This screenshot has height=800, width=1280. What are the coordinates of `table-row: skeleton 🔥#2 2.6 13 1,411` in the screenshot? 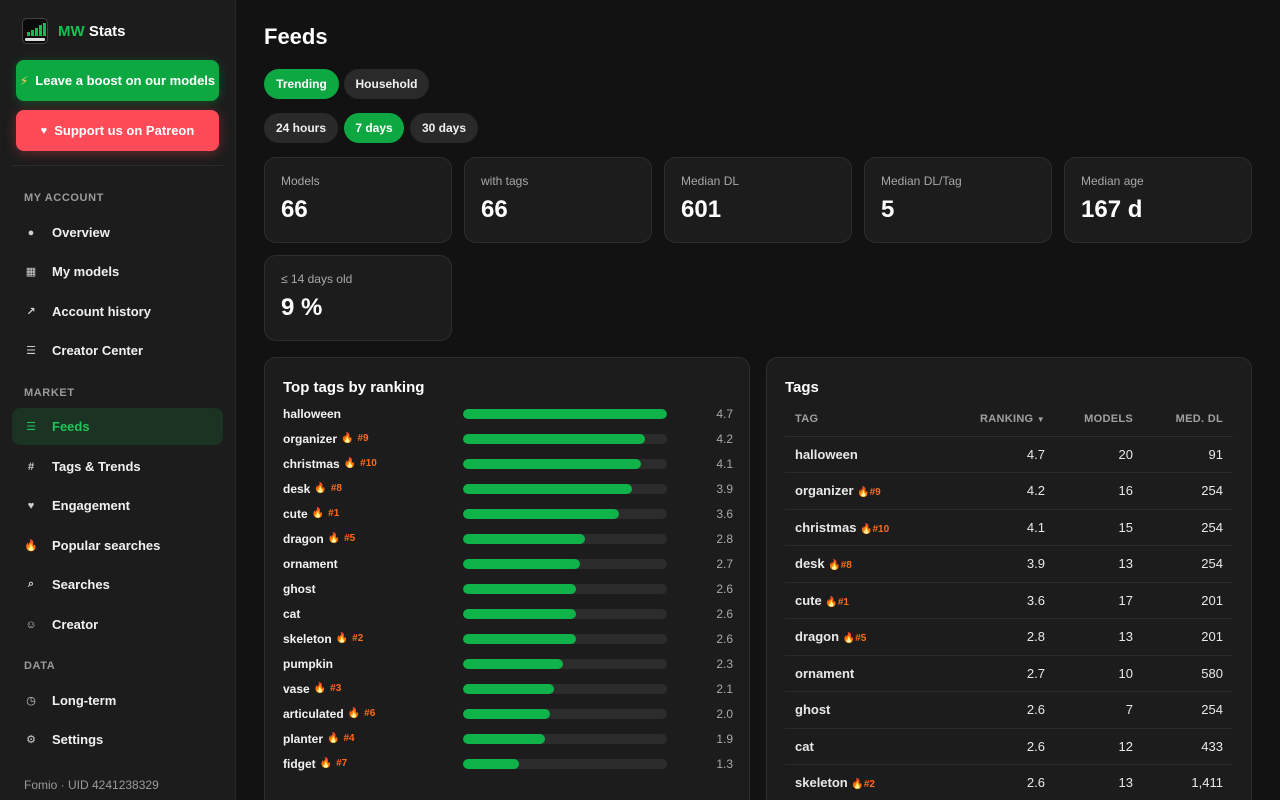 It's located at (1009, 782).